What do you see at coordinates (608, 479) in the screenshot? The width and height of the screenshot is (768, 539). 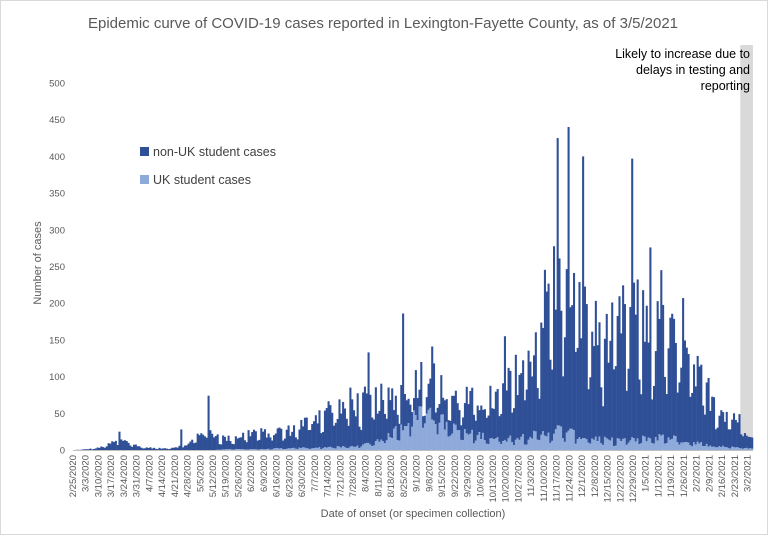 I see `x-tick-label: 12/15/2020` at bounding box center [608, 479].